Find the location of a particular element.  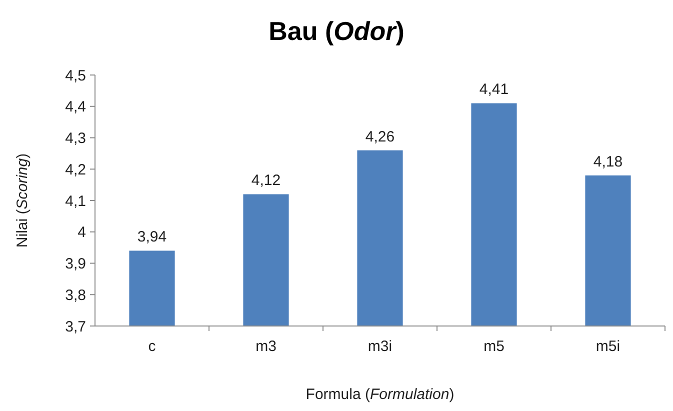

y-tick-label: 4,4 is located at coordinates (75, 107).